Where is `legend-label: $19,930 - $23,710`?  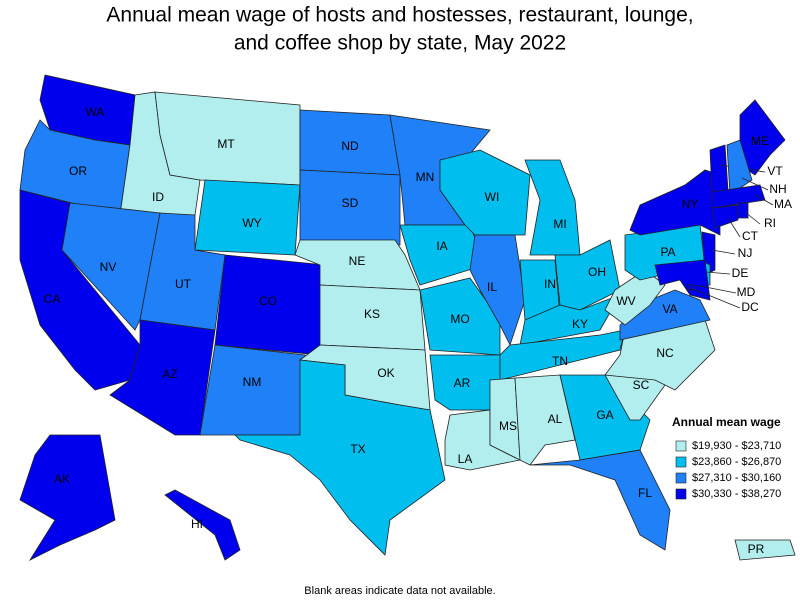 legend-label: $19,930 - $23,710 is located at coordinates (736, 446).